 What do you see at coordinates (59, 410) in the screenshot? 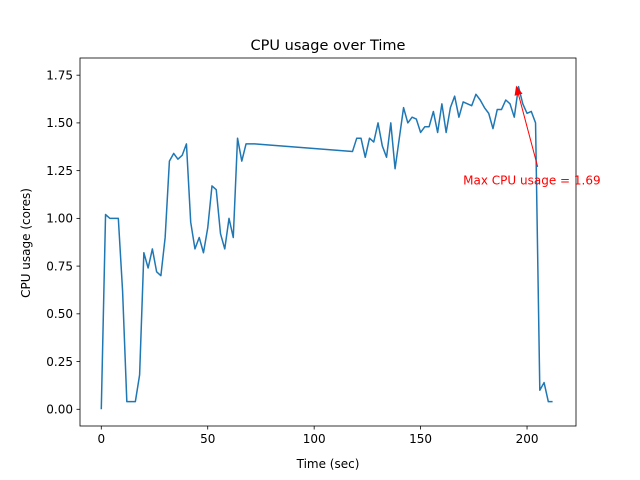
I see `y-tick-label: 0.00` at bounding box center [59, 410].